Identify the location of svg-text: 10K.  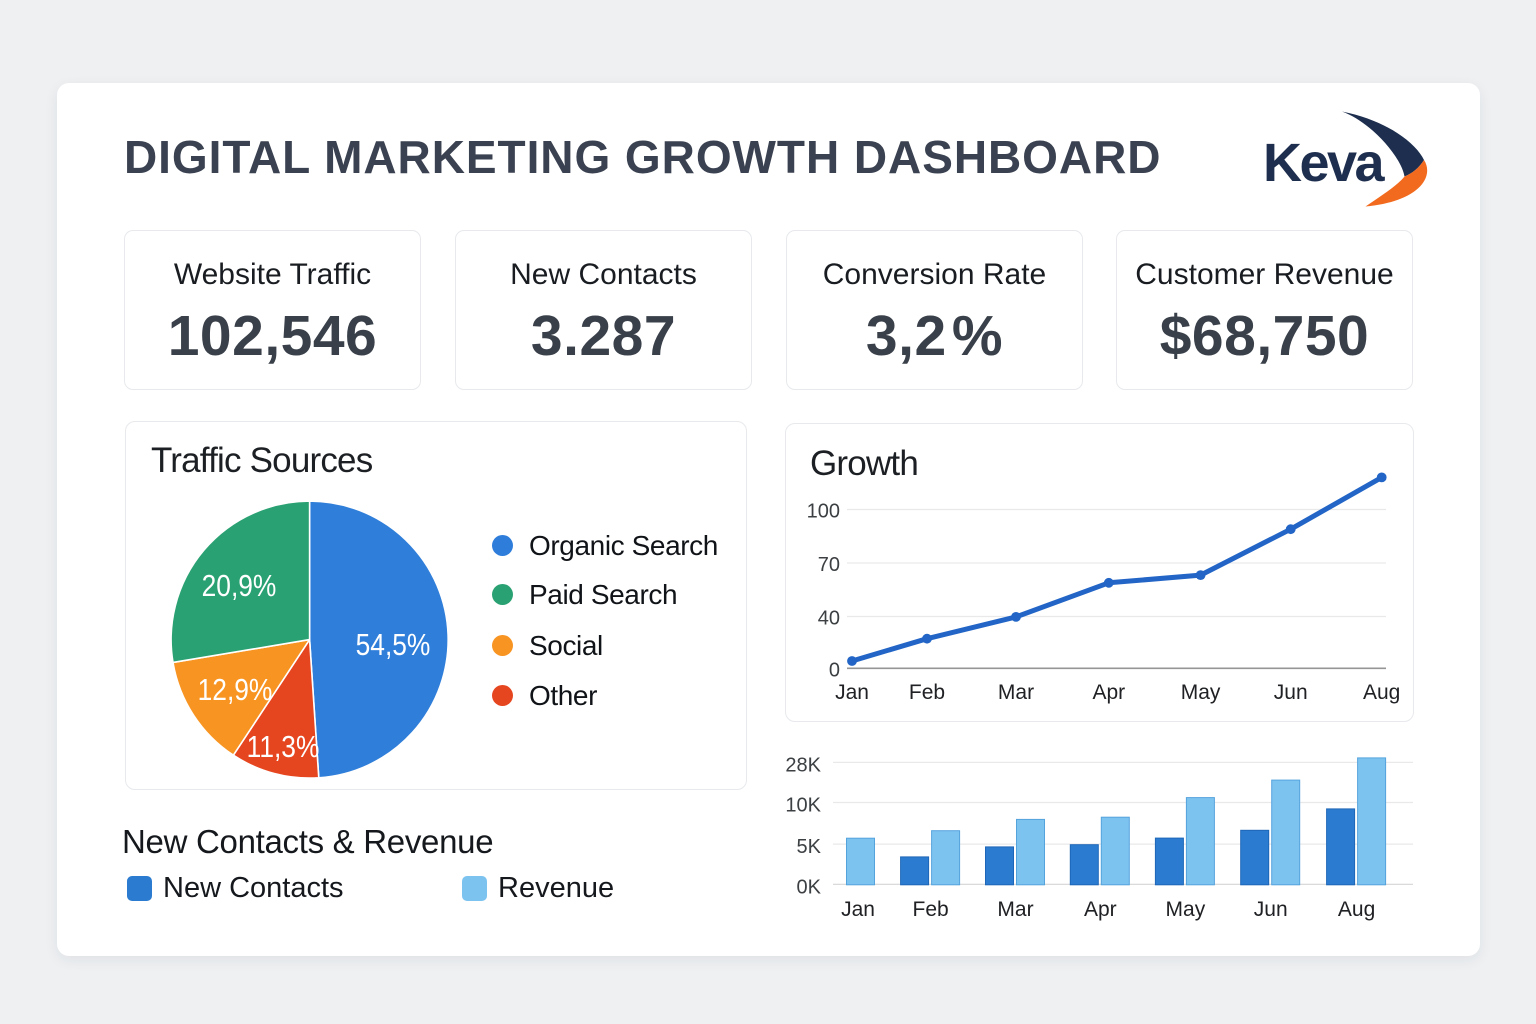
(803, 806).